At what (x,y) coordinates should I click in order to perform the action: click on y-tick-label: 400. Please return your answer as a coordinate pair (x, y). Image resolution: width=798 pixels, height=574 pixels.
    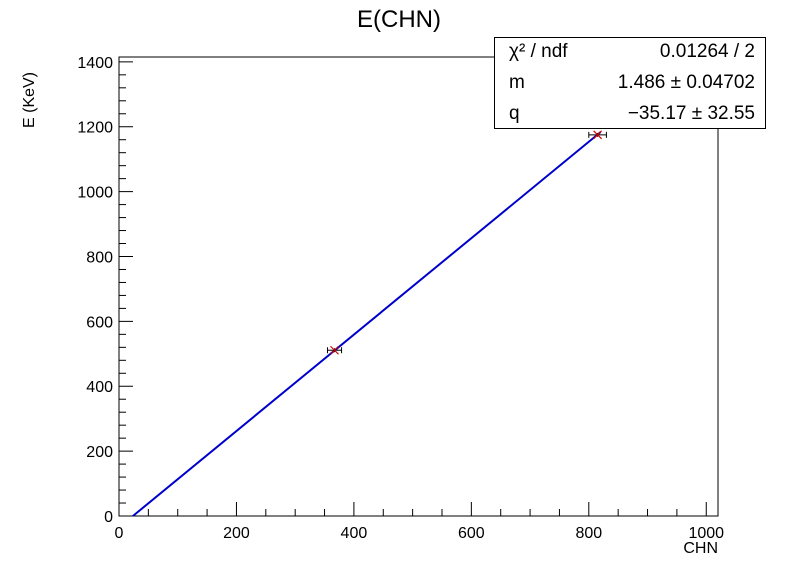
    Looking at the image, I should click on (99, 387).